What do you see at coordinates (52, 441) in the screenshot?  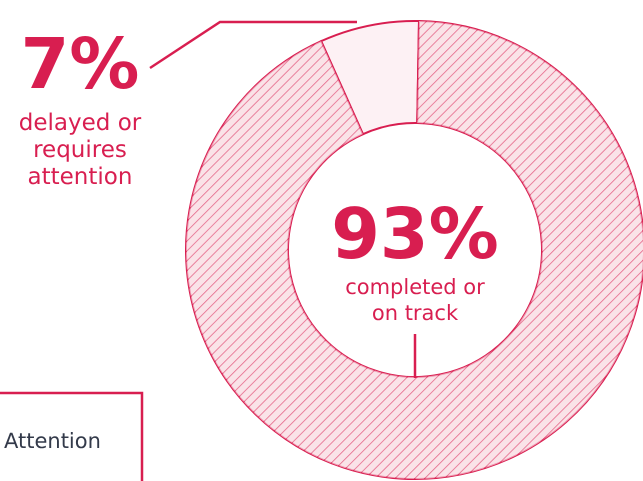 I see `text: Attention` at bounding box center [52, 441].